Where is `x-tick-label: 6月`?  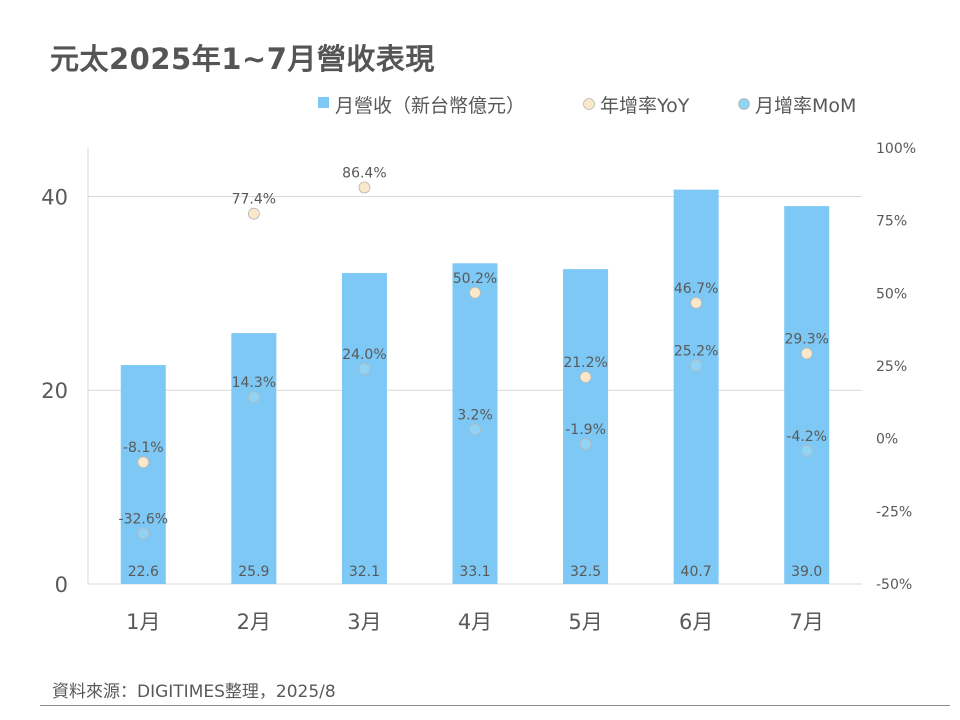 x-tick-label: 6月 is located at coordinates (696, 622).